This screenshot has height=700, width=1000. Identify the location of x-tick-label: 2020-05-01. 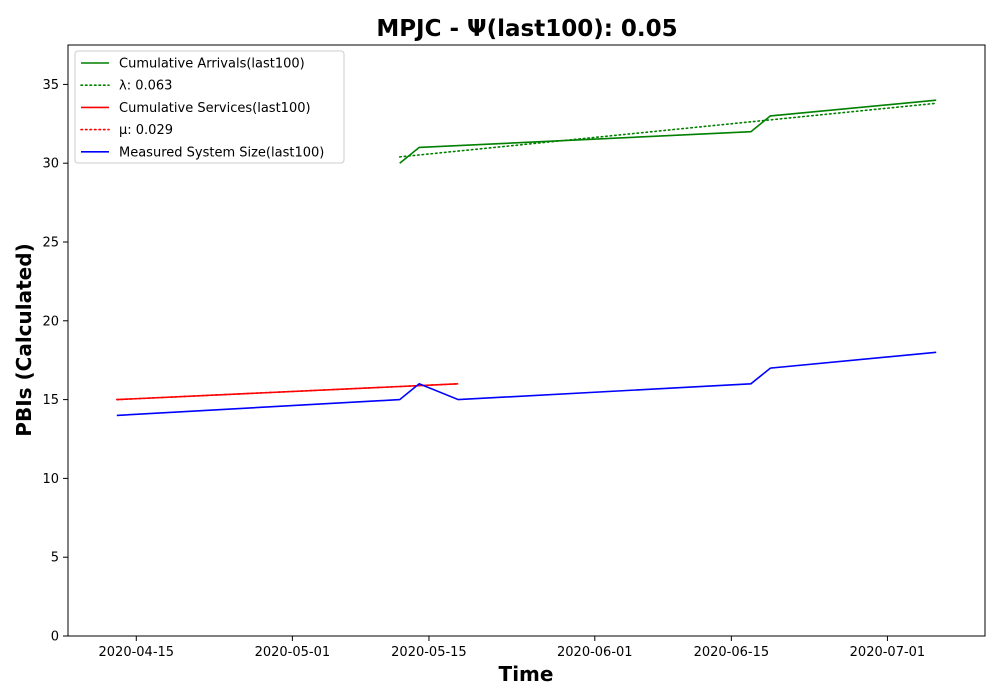
(293, 652).